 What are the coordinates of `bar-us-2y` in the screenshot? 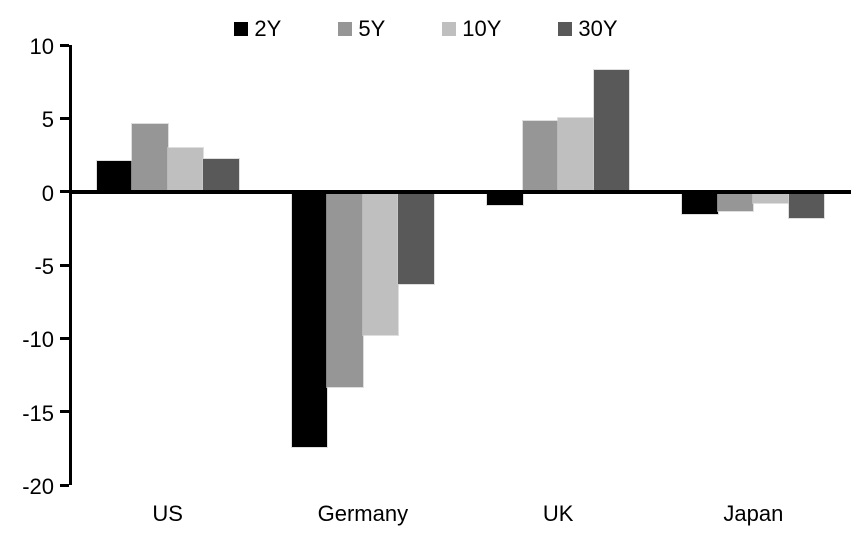 It's located at (114, 176).